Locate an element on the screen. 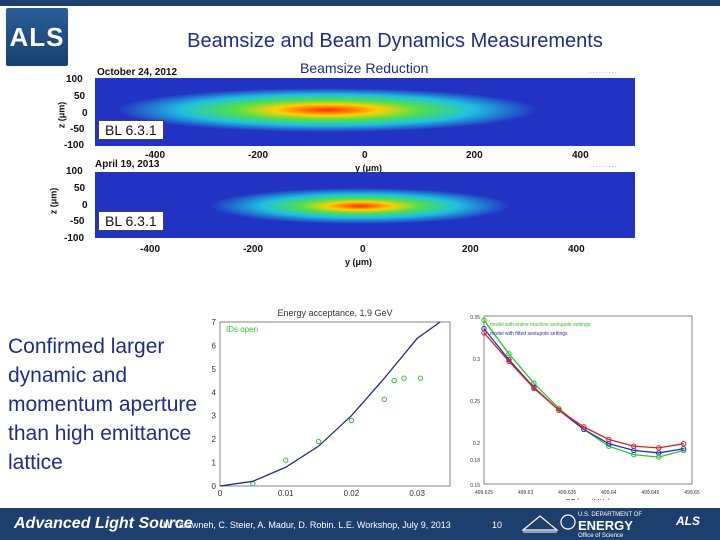 This screenshot has width=720, height=540. x-tick-label: 0 is located at coordinates (220, 493).